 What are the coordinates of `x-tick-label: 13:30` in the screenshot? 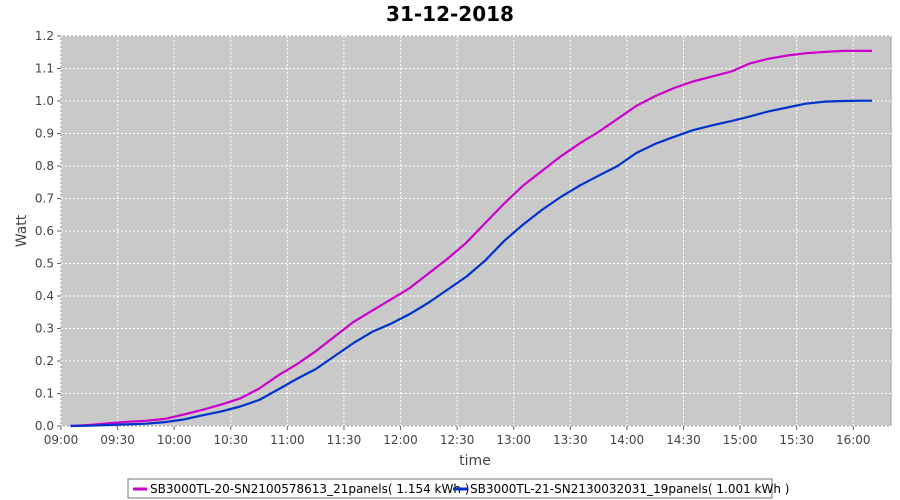 It's located at (570, 440).